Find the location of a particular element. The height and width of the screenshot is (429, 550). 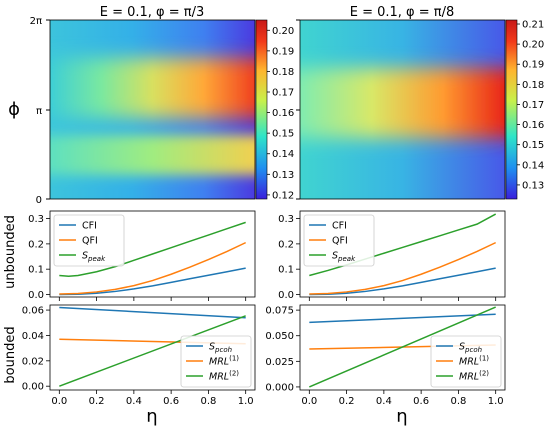

ytick-label: 0.06 is located at coordinates (33, 311).